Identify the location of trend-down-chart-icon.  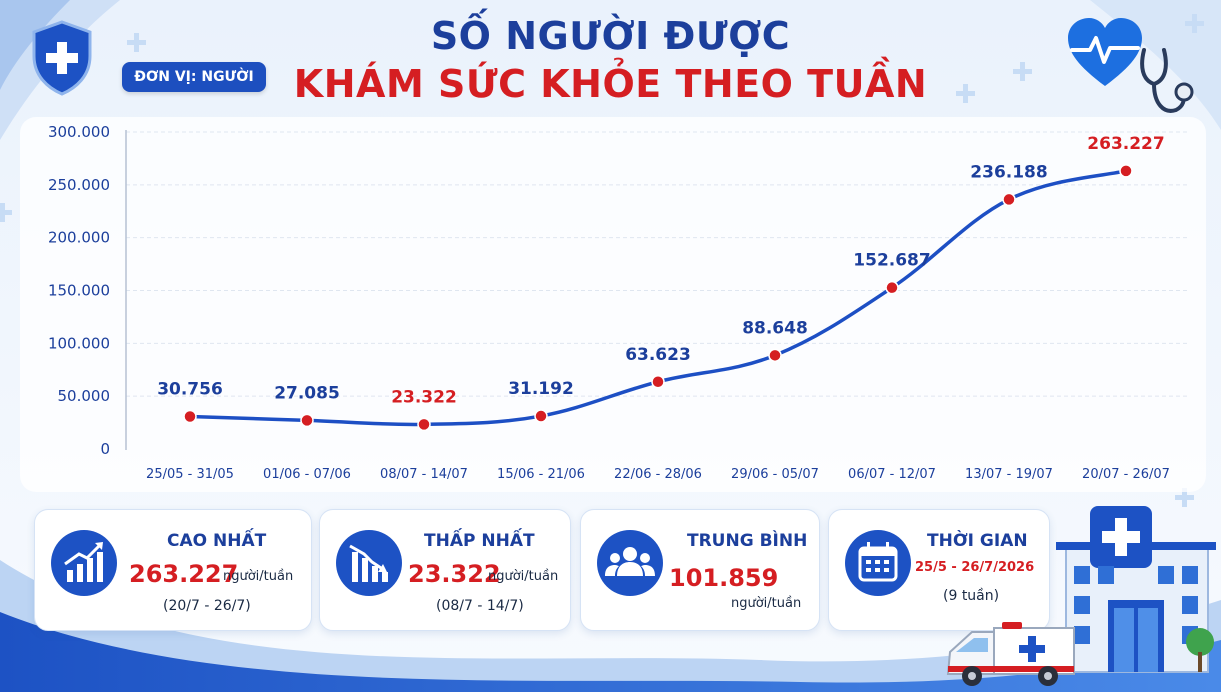
(369, 563).